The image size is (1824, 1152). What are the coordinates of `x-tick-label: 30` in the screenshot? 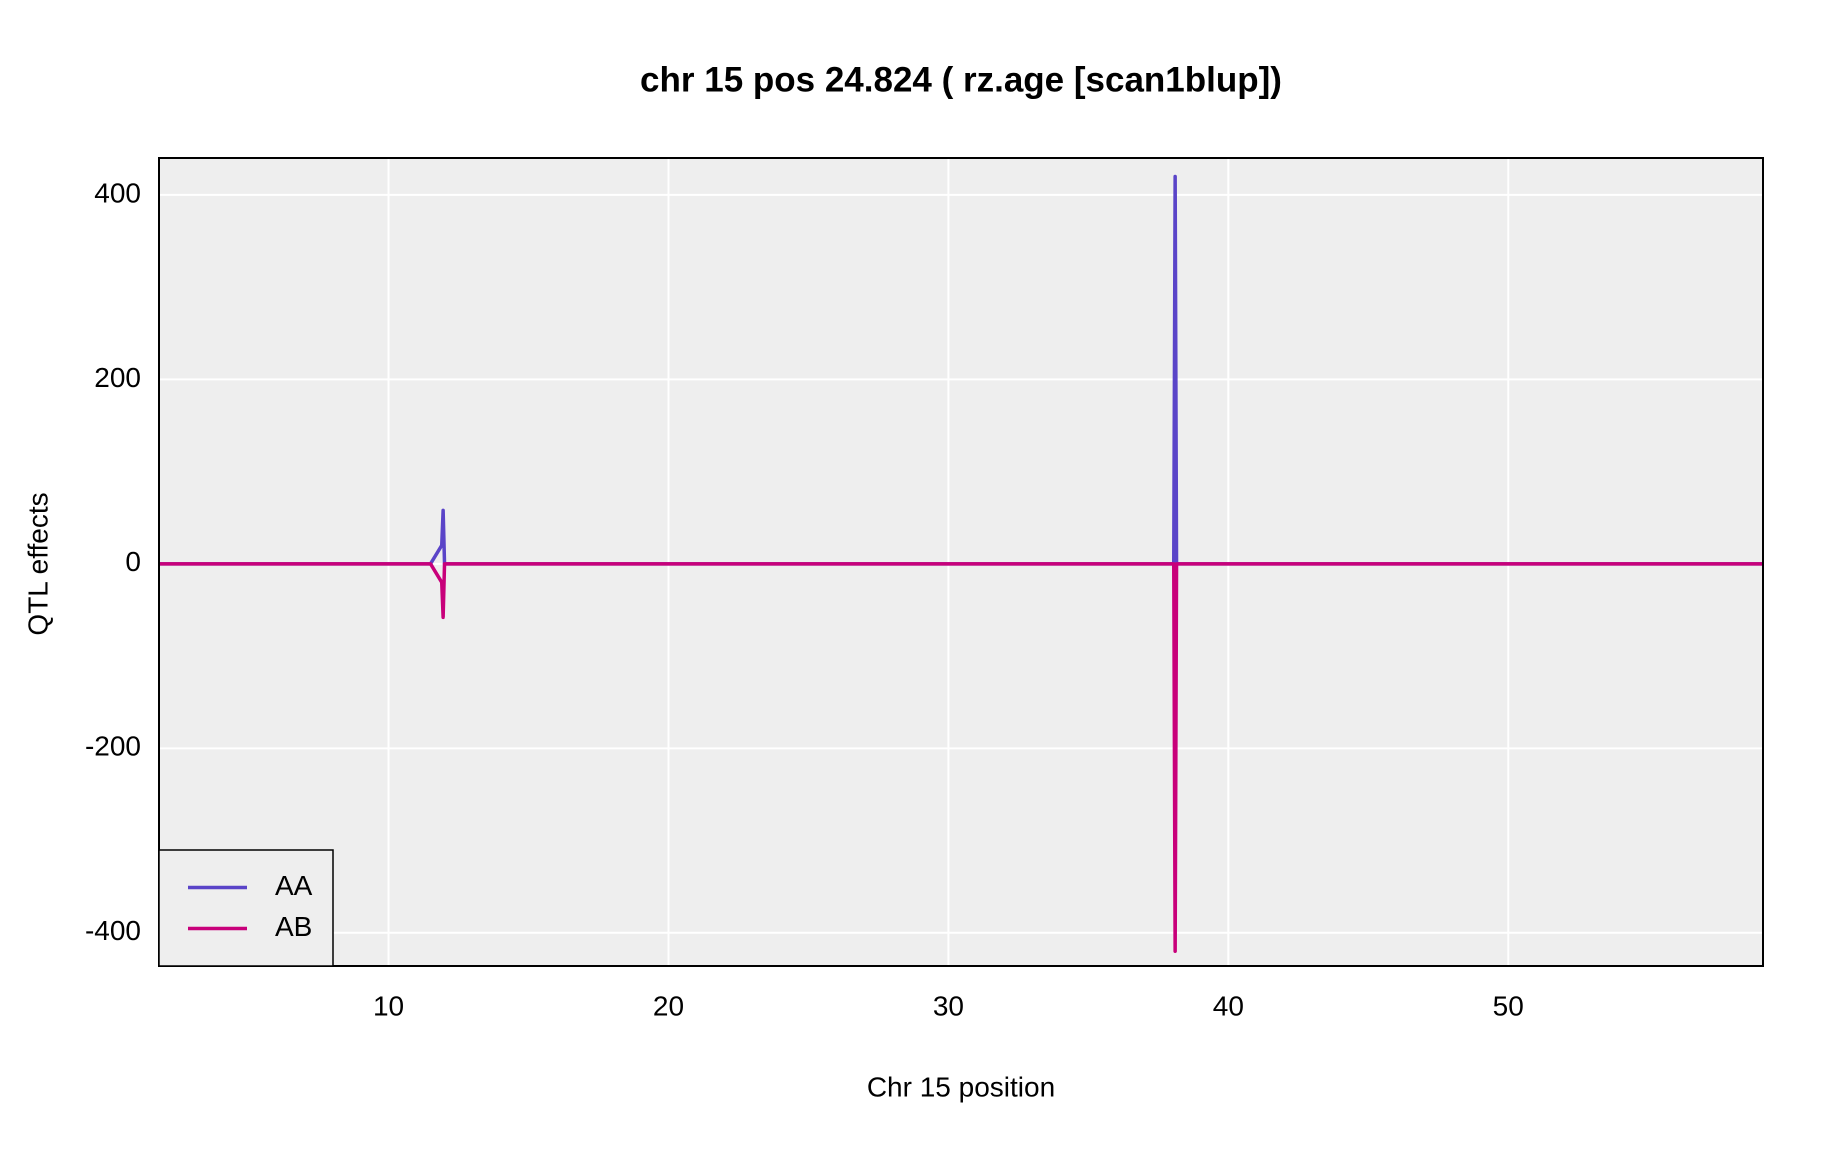 It's located at (948, 1005).